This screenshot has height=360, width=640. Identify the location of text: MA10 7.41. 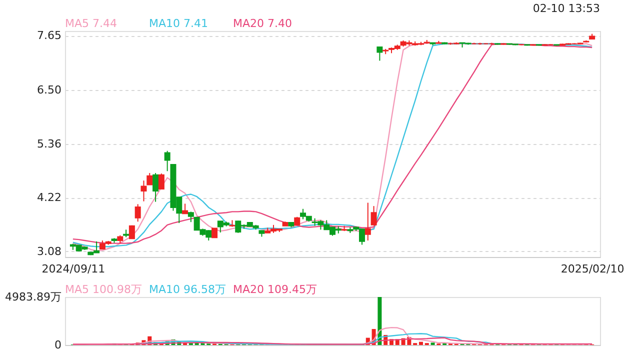
(178, 23).